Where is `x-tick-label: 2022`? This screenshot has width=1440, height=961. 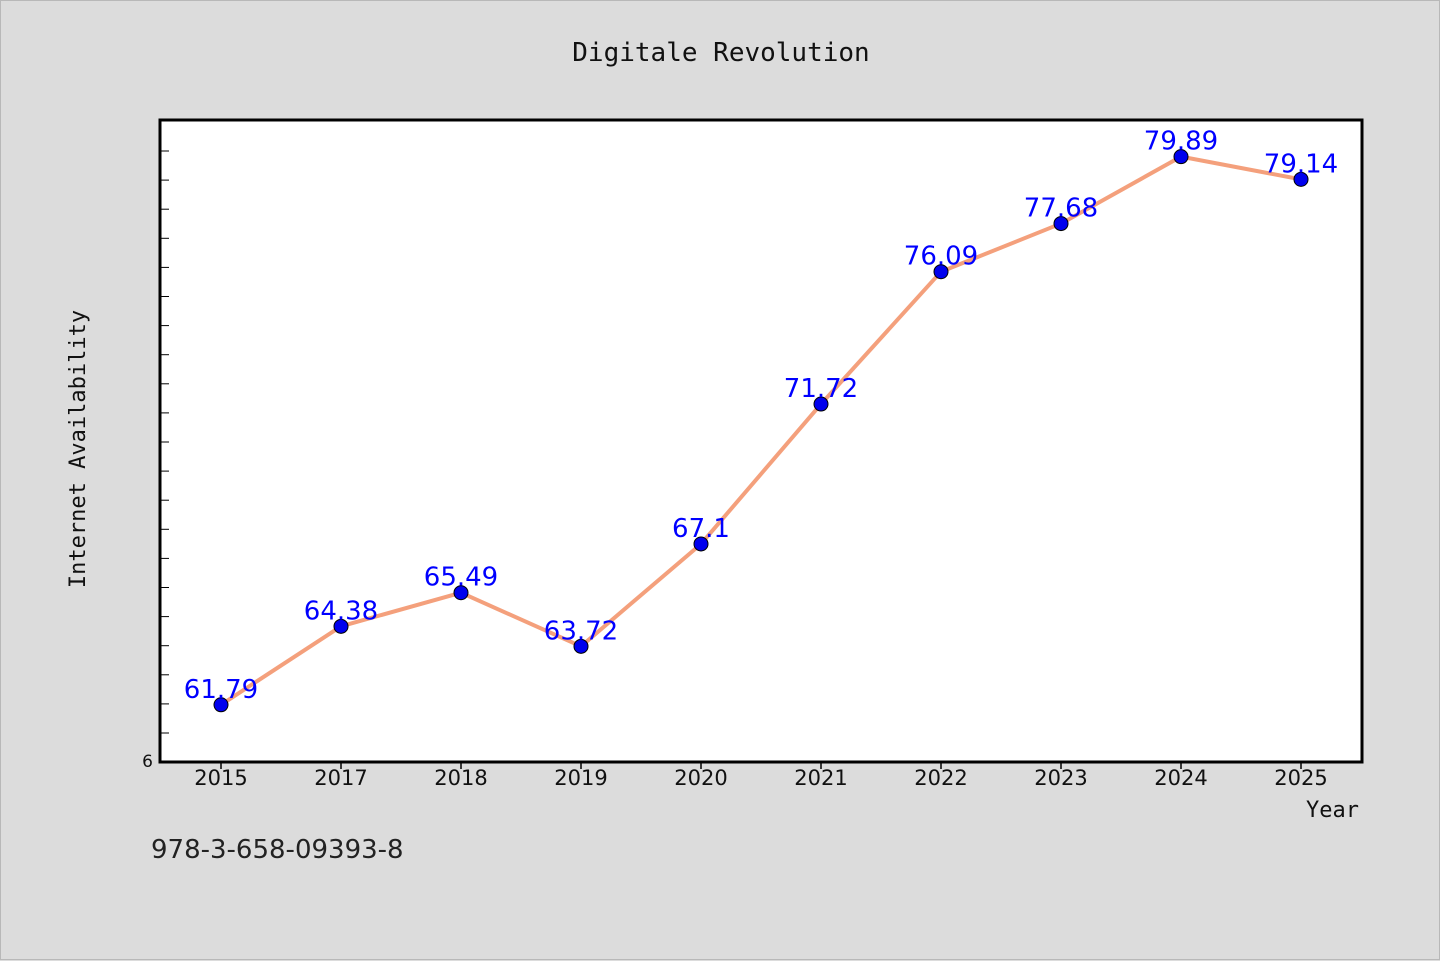 x-tick-label: 2022 is located at coordinates (940, 778).